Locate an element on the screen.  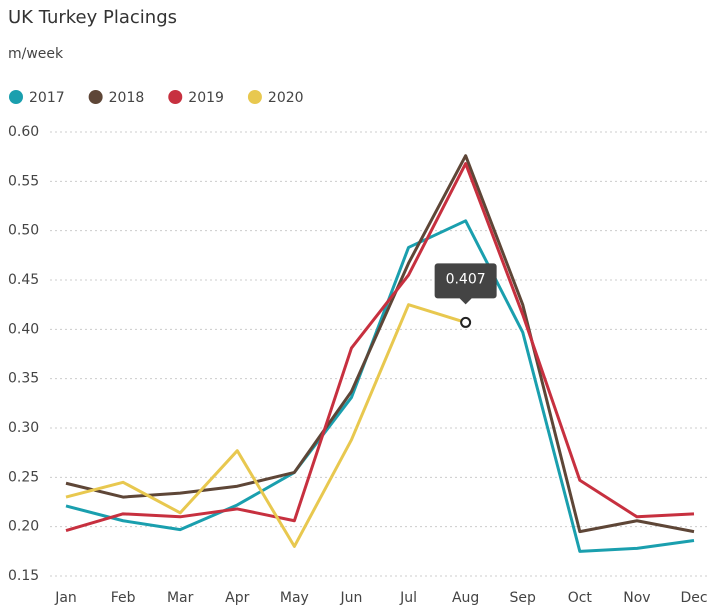
y-tick-label: 0.40 is located at coordinates (23, 329).